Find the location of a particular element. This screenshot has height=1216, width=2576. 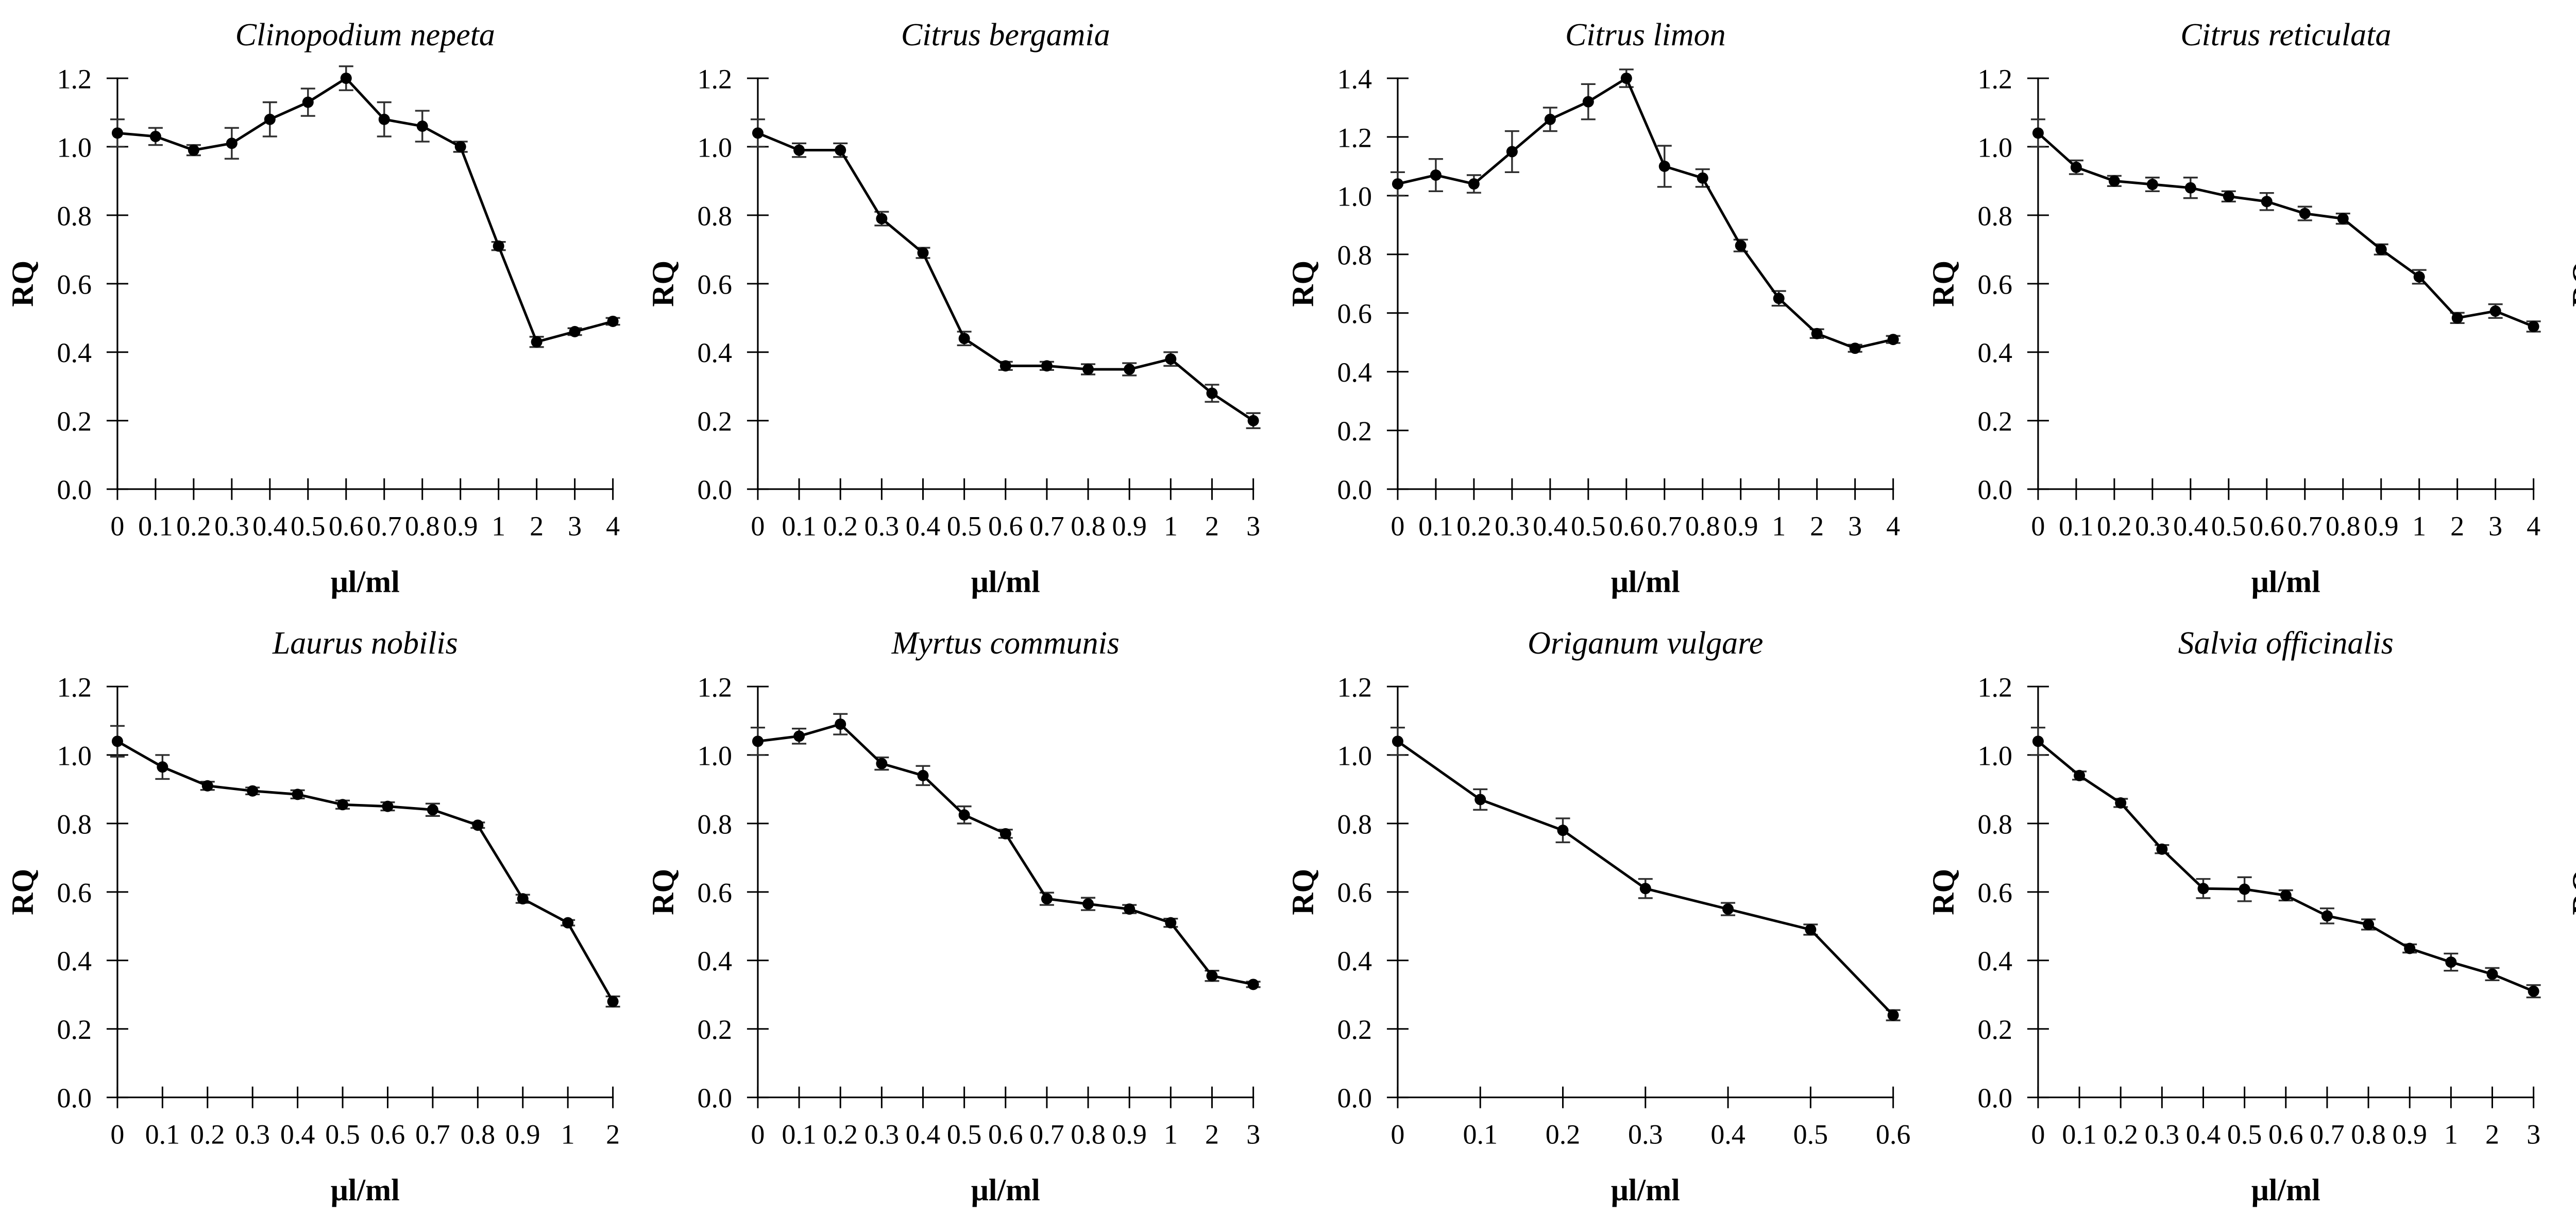

x-tick-label: 0.9 is located at coordinates (2381, 526).